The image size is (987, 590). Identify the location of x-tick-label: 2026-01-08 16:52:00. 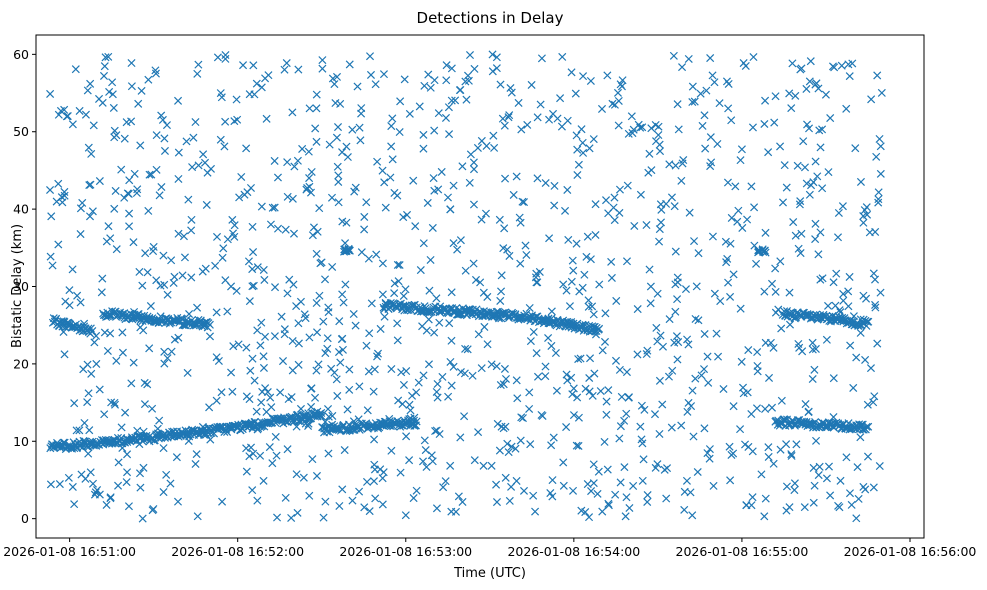
(237, 551).